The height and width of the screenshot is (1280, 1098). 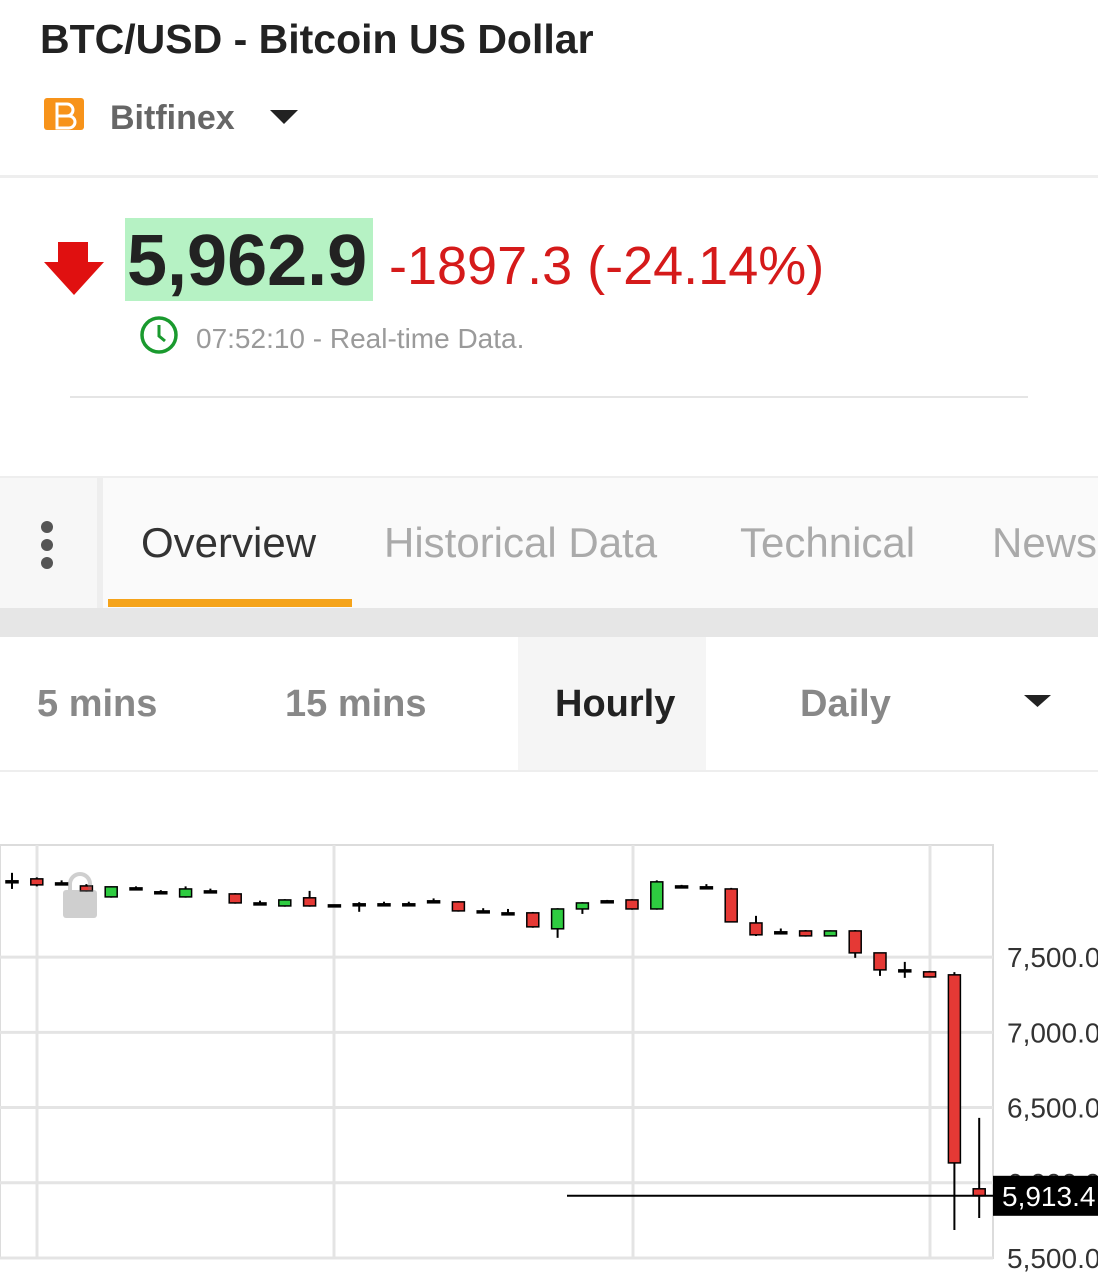 I want to click on clock-icon, so click(x=159, y=335).